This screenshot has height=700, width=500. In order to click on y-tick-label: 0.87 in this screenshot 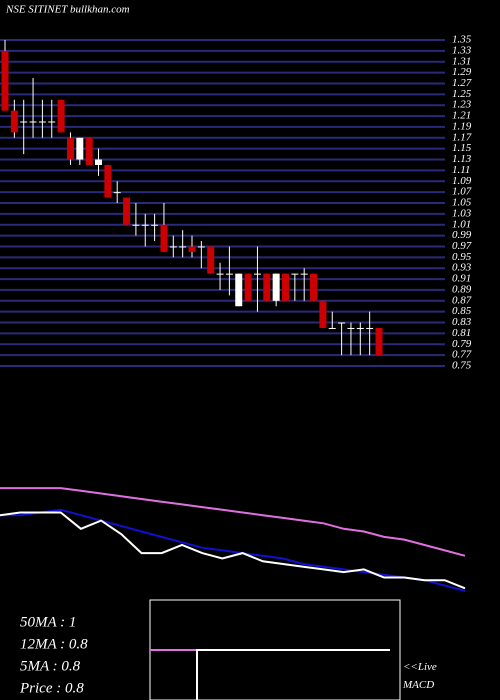, I will do `click(462, 300)`.